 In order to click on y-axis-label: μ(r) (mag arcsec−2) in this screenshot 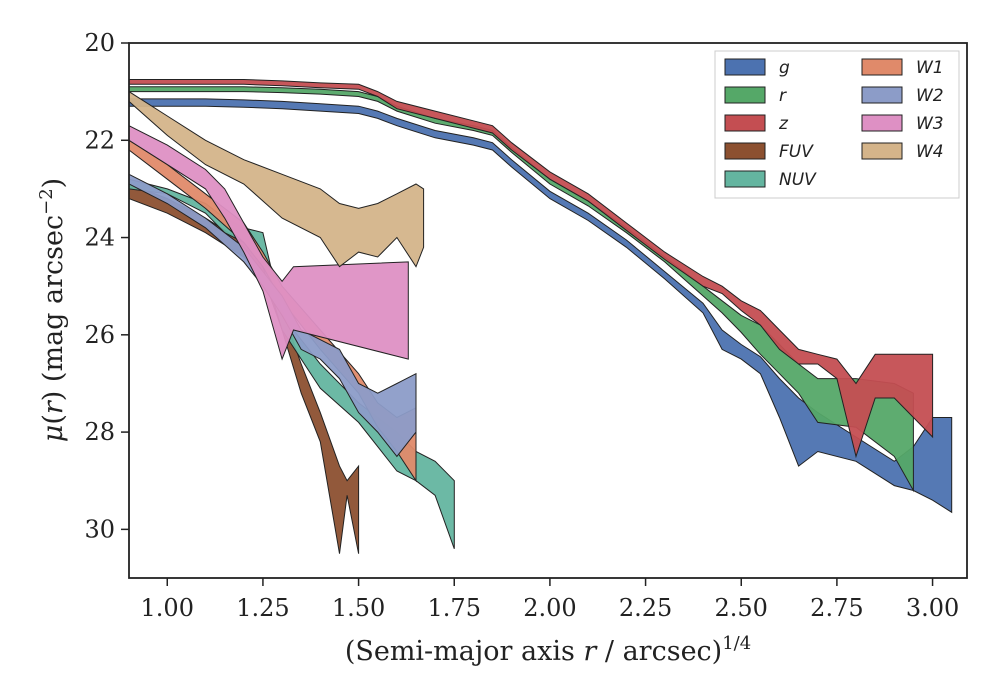, I will do `click(52, 310)`.